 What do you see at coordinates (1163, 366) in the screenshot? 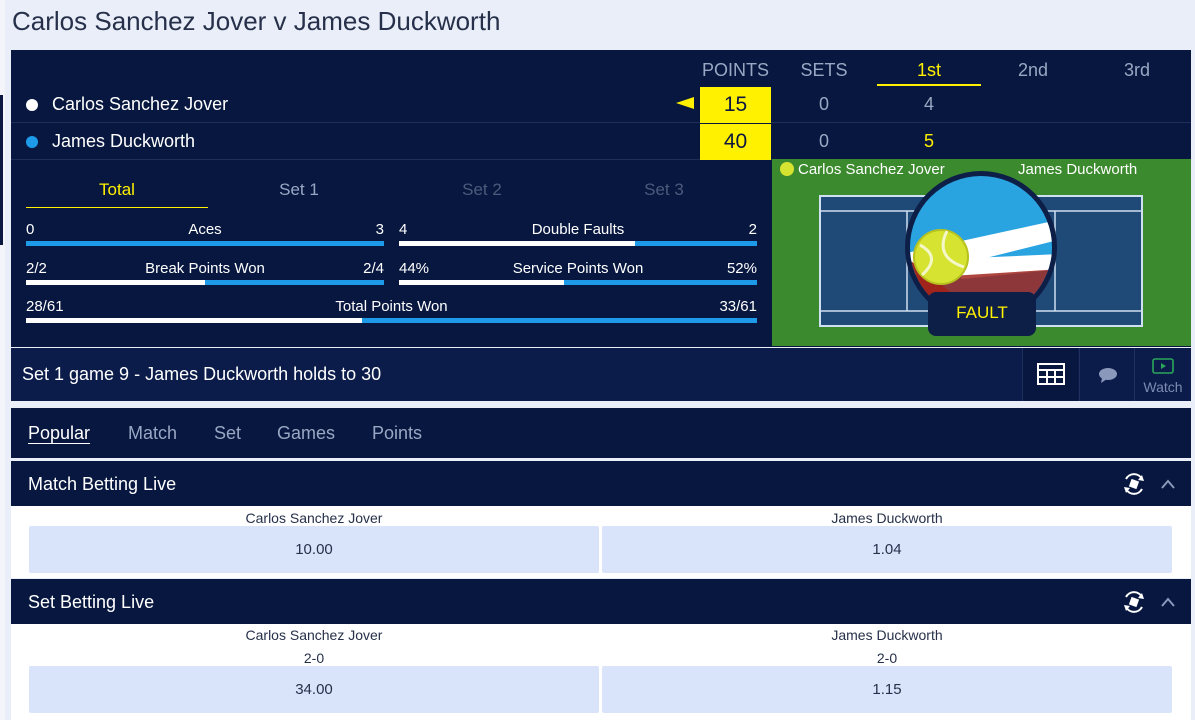
I see `play-video-icon` at bounding box center [1163, 366].